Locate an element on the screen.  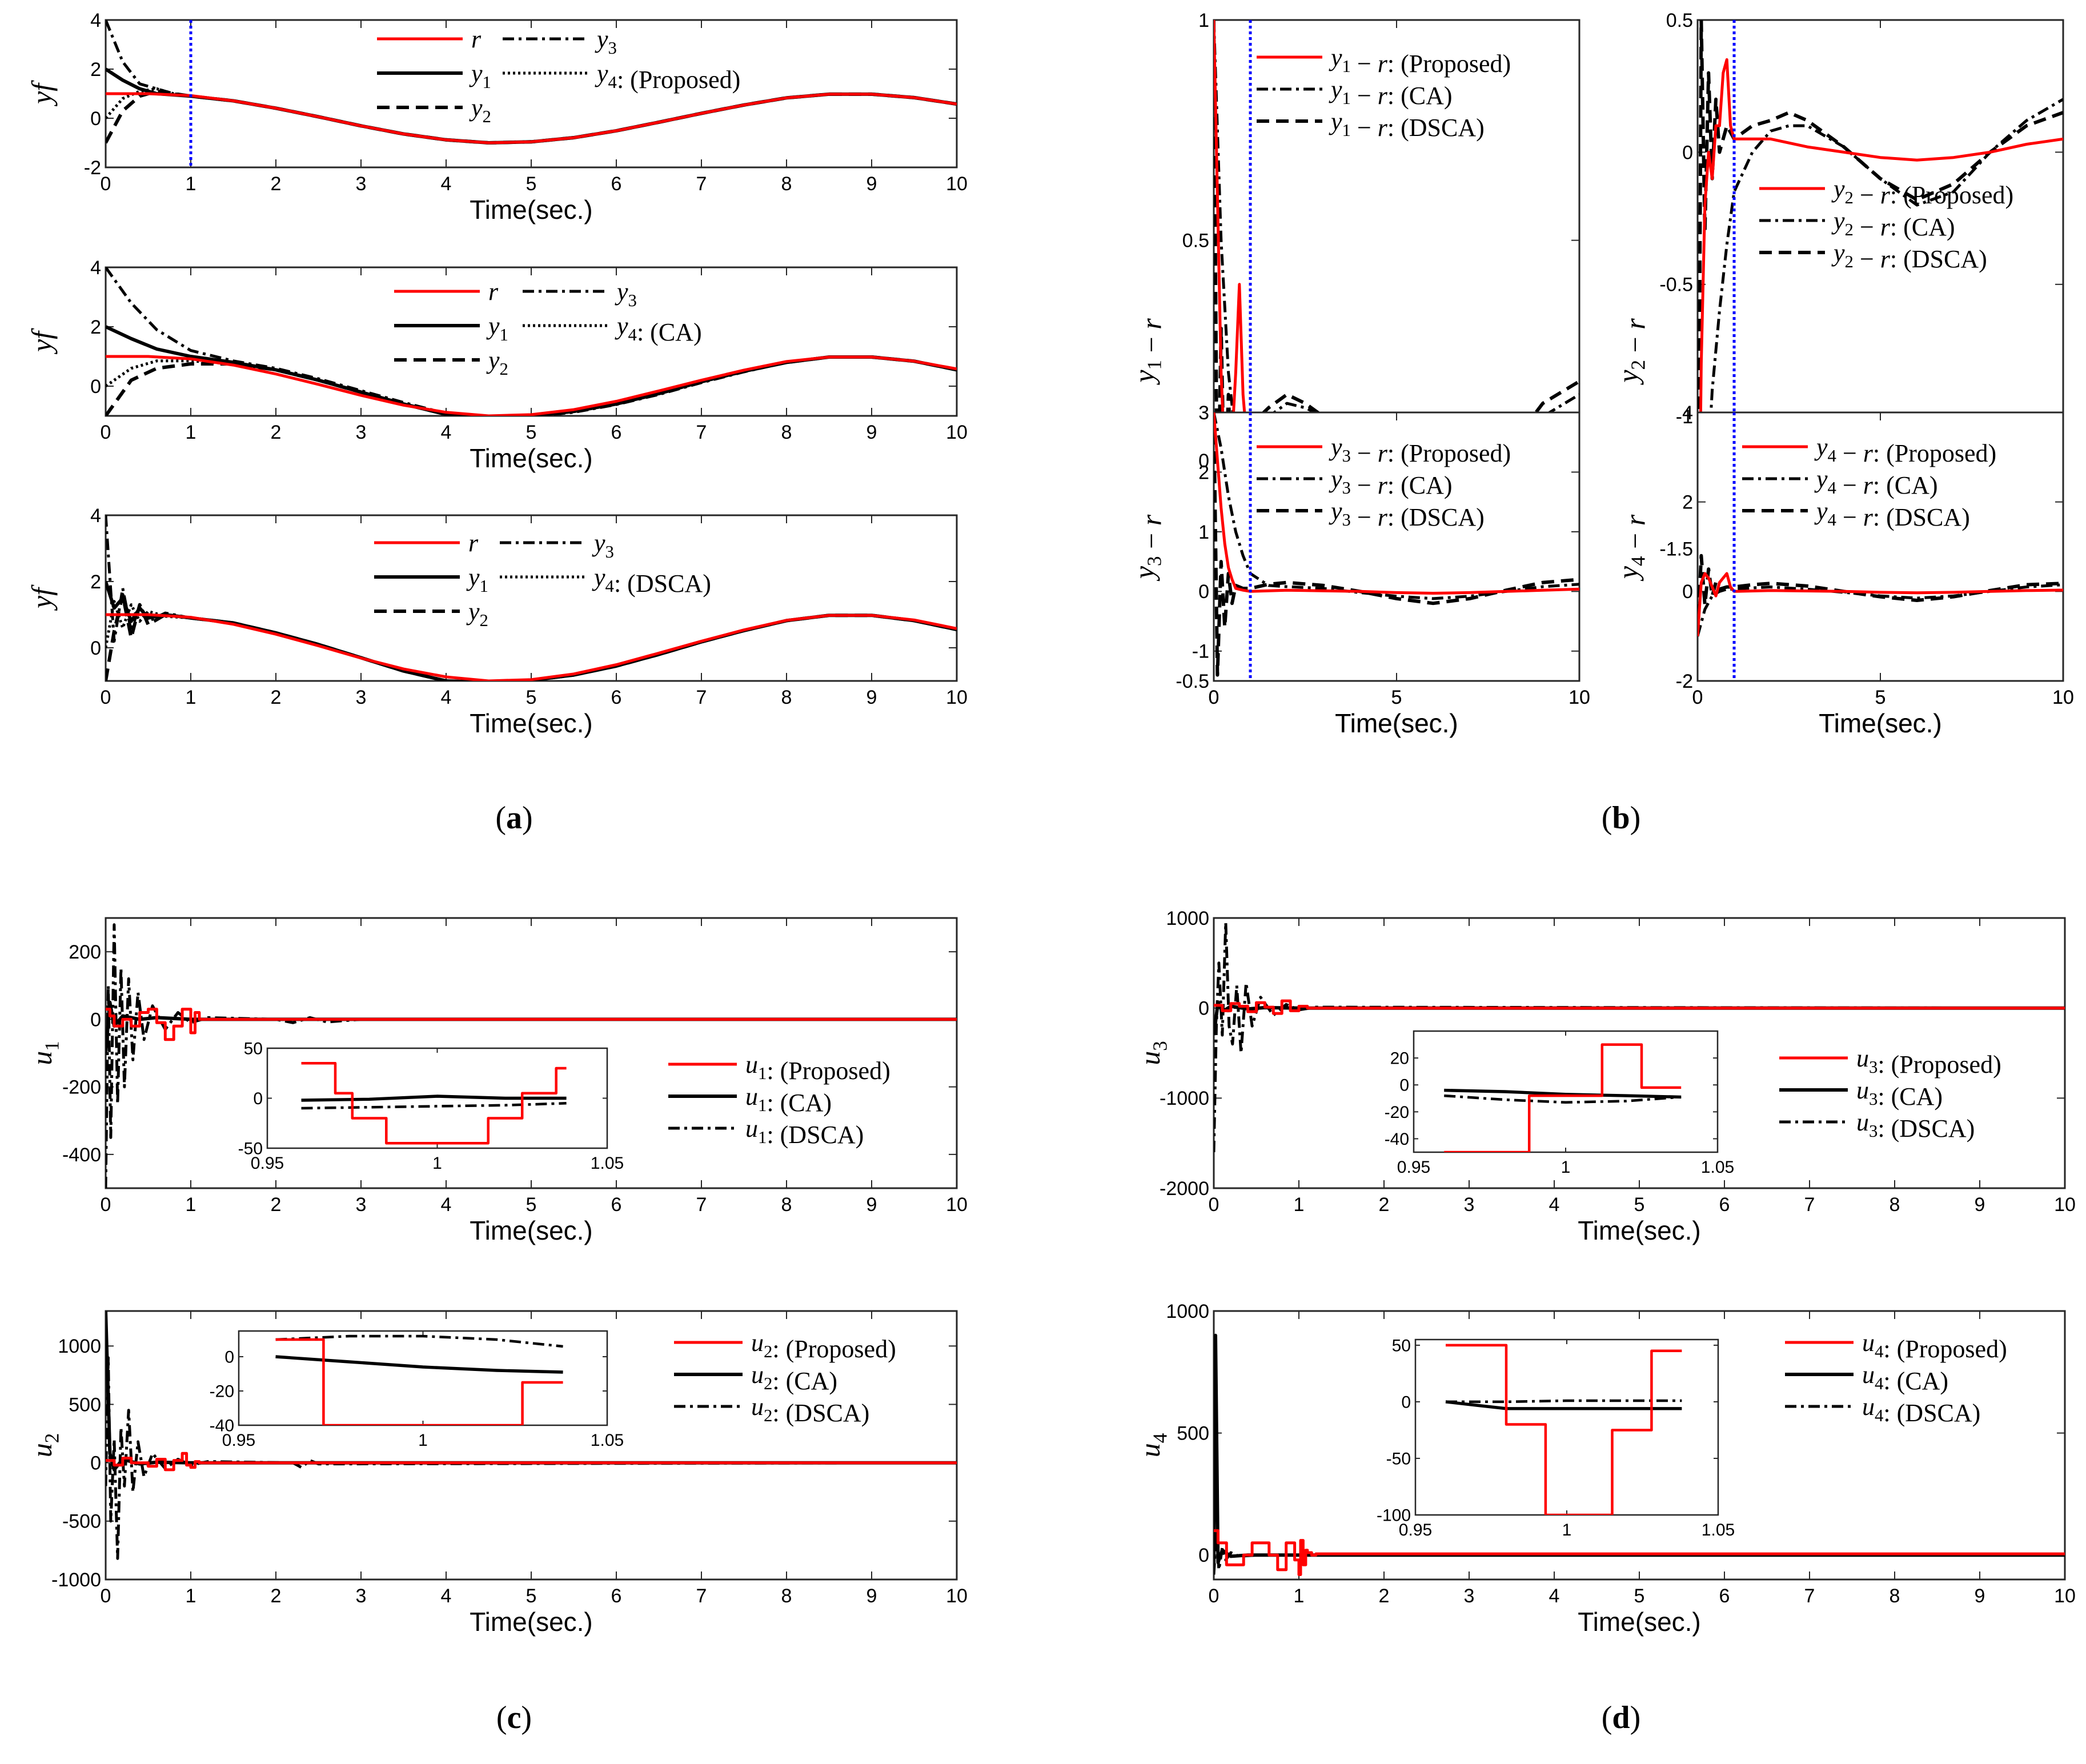
legend-label: y3 − r: (DSCA) is located at coordinates (1407, 514).